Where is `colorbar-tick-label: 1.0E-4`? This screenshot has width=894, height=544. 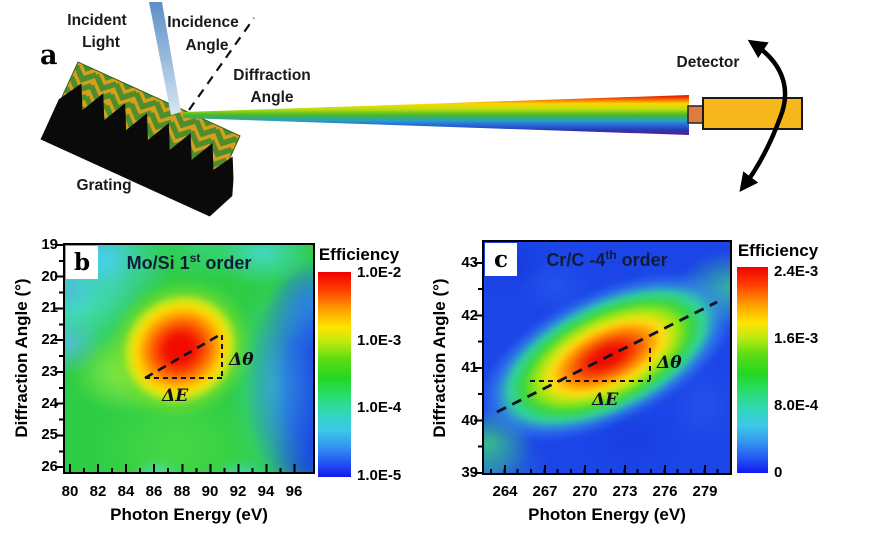 colorbar-tick-label: 1.0E-4 is located at coordinates (379, 408).